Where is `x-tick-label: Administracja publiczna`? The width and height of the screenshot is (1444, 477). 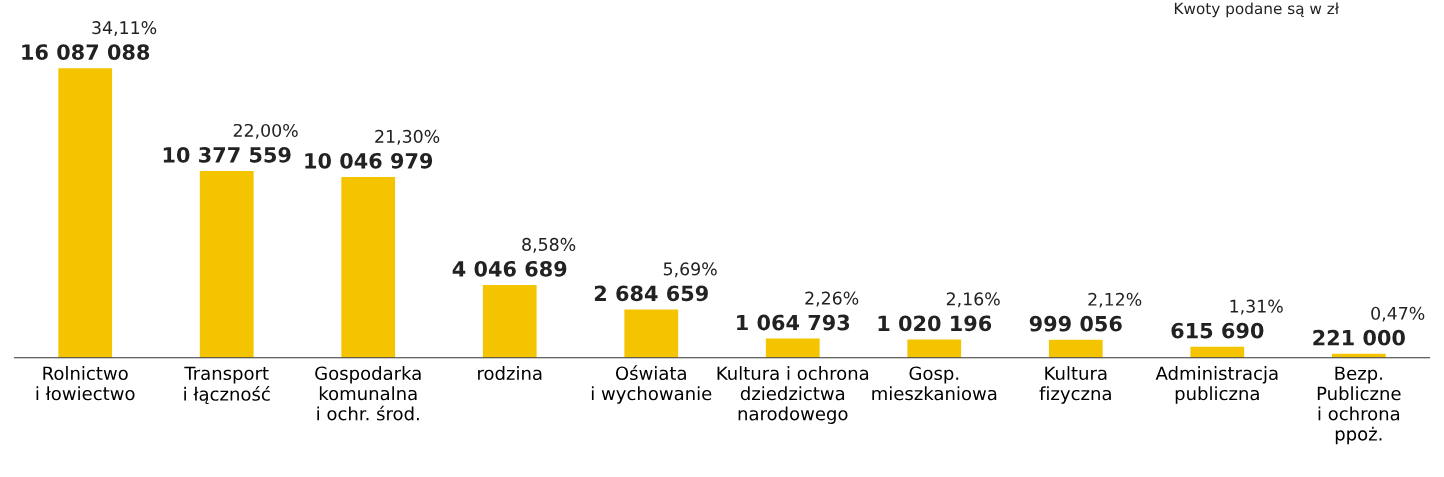 x-tick-label: Administracja publiczna is located at coordinates (1216, 385).